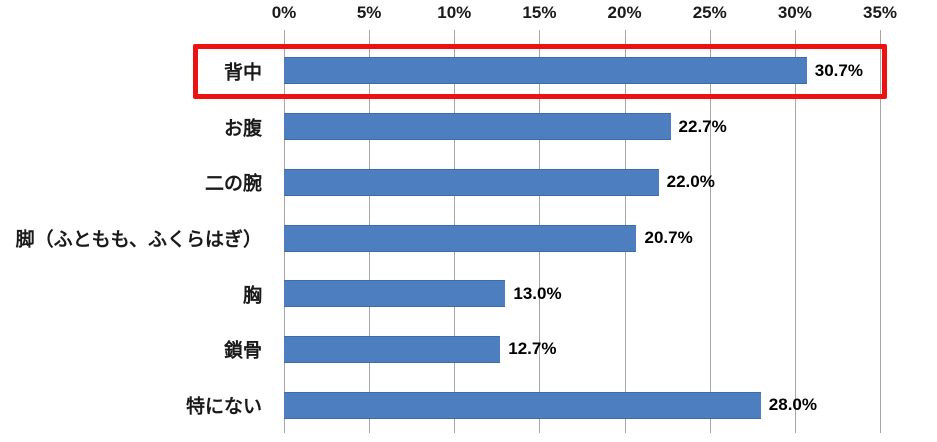 This screenshot has height=442, width=937. Describe the element at coordinates (702, 126) in the screenshot. I see `value-label: 22.7%` at that location.